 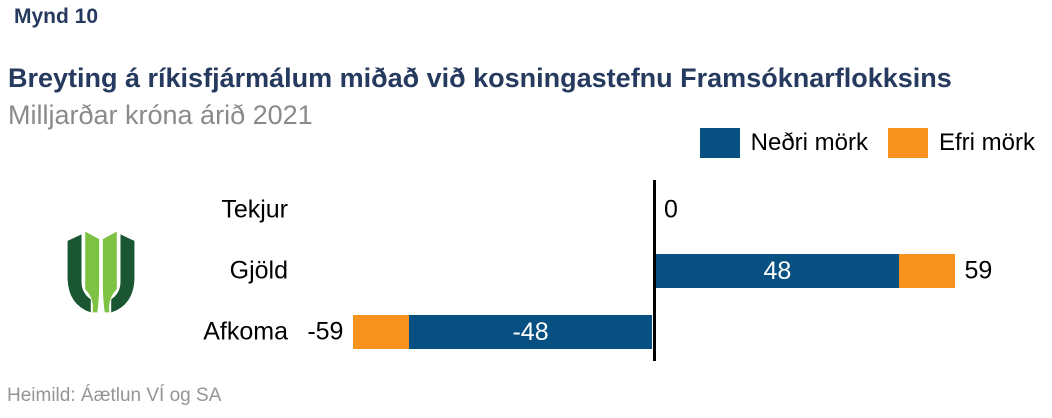 I want to click on legend-label-efri-mork: Efri mörk, so click(x=987, y=142).